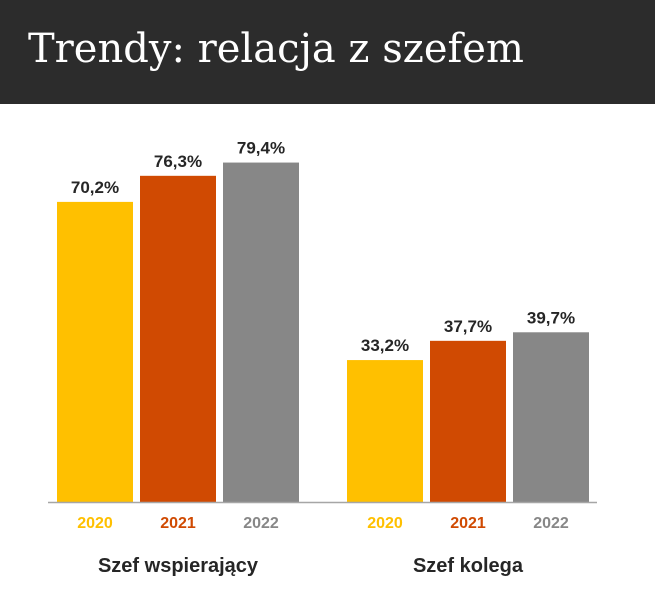  I want to click on data-label: 33,2%, so click(385, 345).